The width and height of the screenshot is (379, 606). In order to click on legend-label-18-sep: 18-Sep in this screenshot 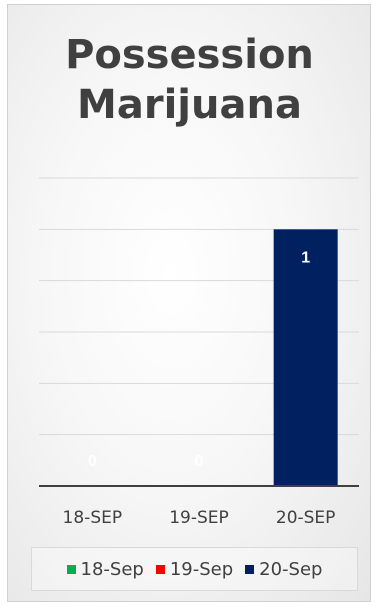, I will do `click(112, 569)`.